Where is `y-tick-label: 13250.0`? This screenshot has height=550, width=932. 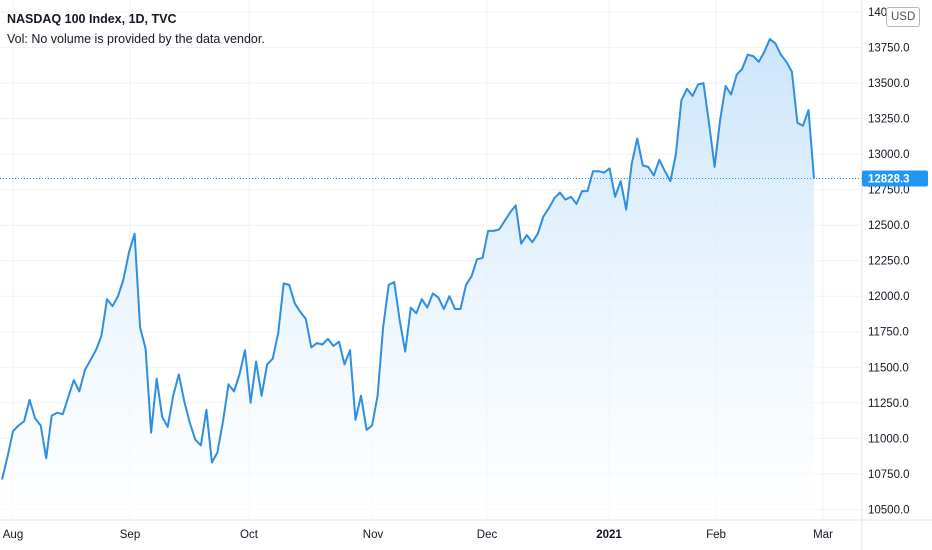 y-tick-label: 13250.0 is located at coordinates (889, 120).